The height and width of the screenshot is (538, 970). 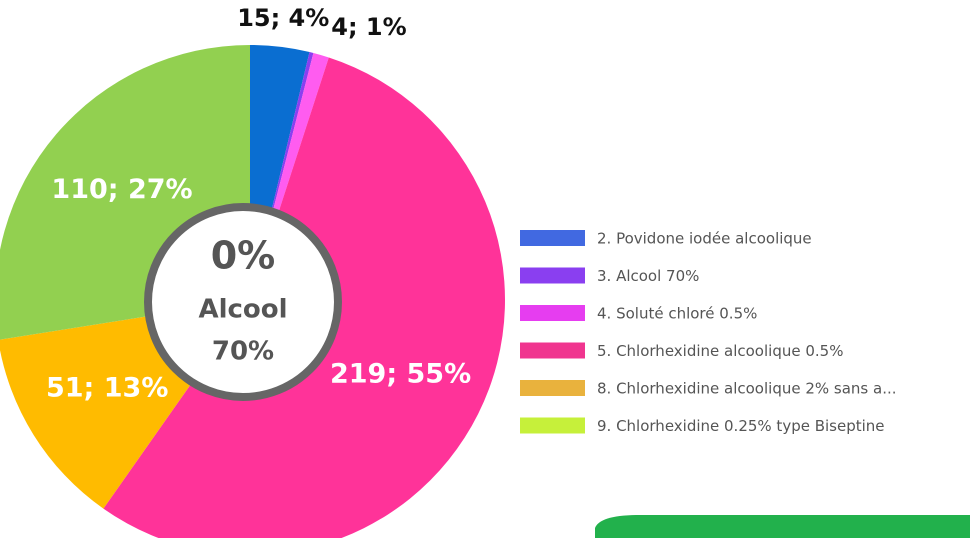 I want to click on data-label: 4; 1%, so click(x=368, y=27).